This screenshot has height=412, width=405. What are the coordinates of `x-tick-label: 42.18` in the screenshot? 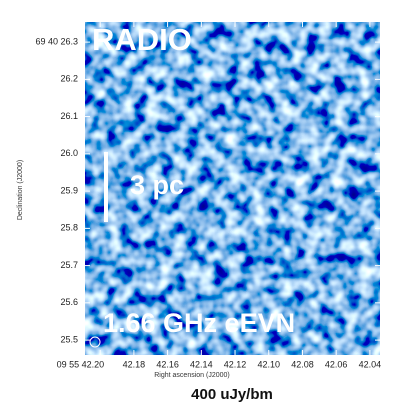 It's located at (134, 364).